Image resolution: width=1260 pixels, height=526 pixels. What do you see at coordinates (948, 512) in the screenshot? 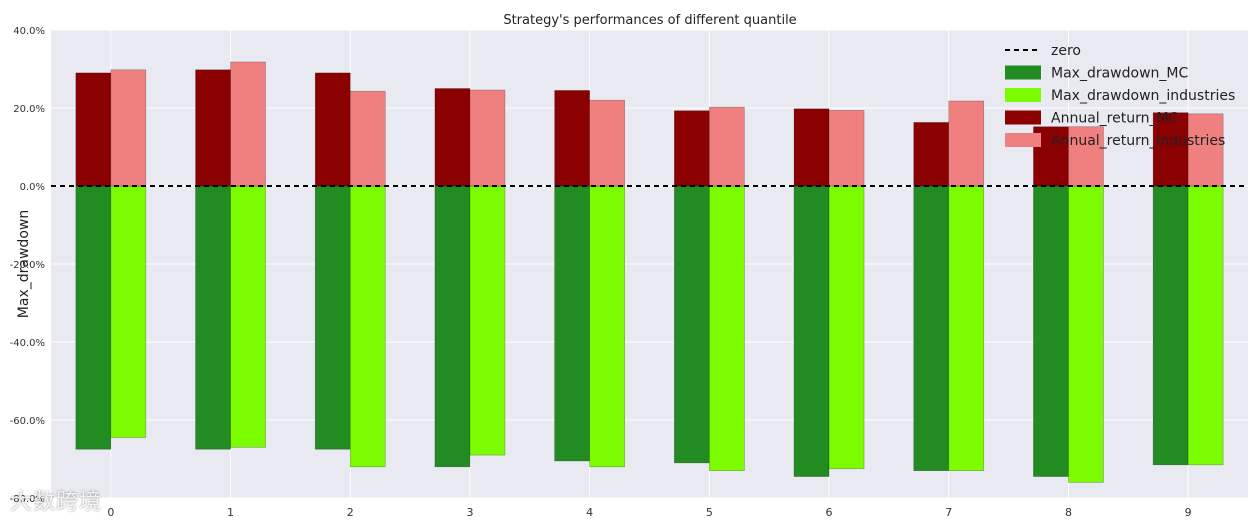
I see `x-tick-label: 7` at bounding box center [948, 512].